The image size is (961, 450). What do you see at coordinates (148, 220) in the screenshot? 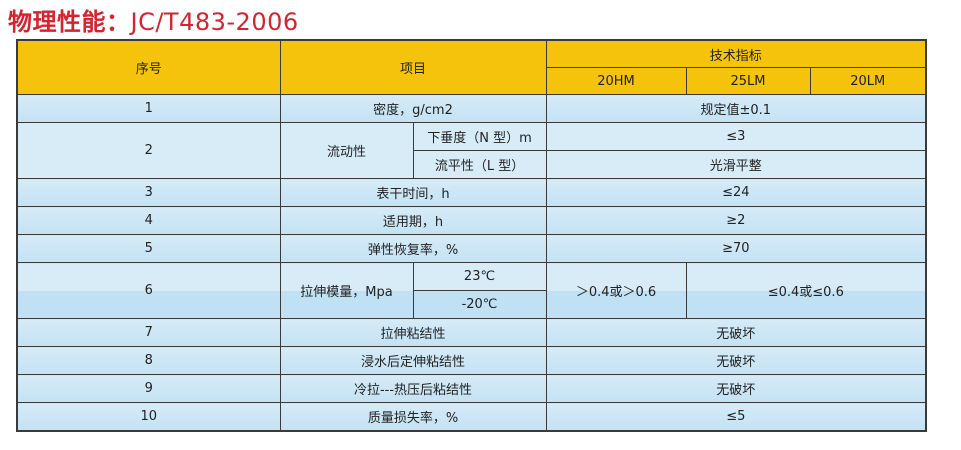
I see `row-no: 4` at bounding box center [148, 220].